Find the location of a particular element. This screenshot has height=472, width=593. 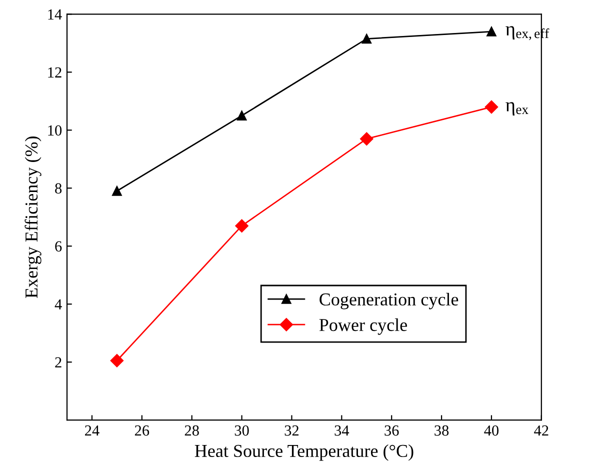

x-tick-label: 38 is located at coordinates (441, 430).